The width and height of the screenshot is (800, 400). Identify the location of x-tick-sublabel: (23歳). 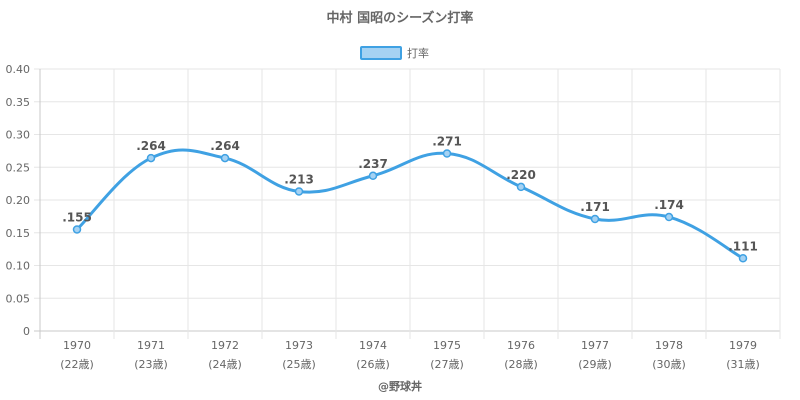
(151, 364).